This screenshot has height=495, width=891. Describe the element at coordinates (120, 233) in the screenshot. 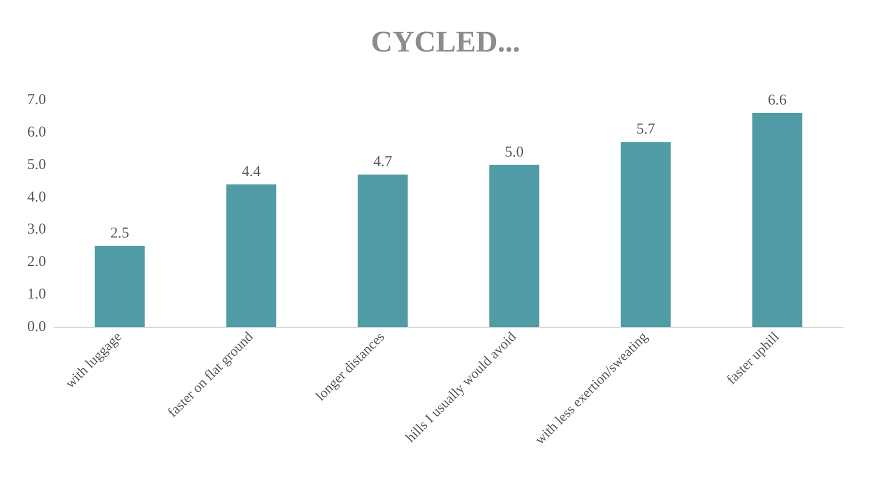

I see `data-label: 2.5` at that location.